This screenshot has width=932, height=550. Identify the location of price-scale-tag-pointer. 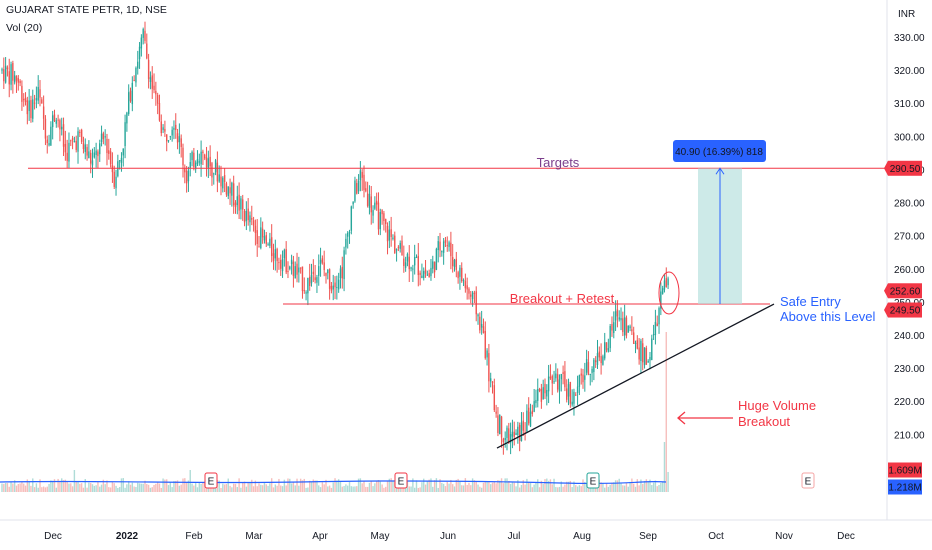
(886, 310).